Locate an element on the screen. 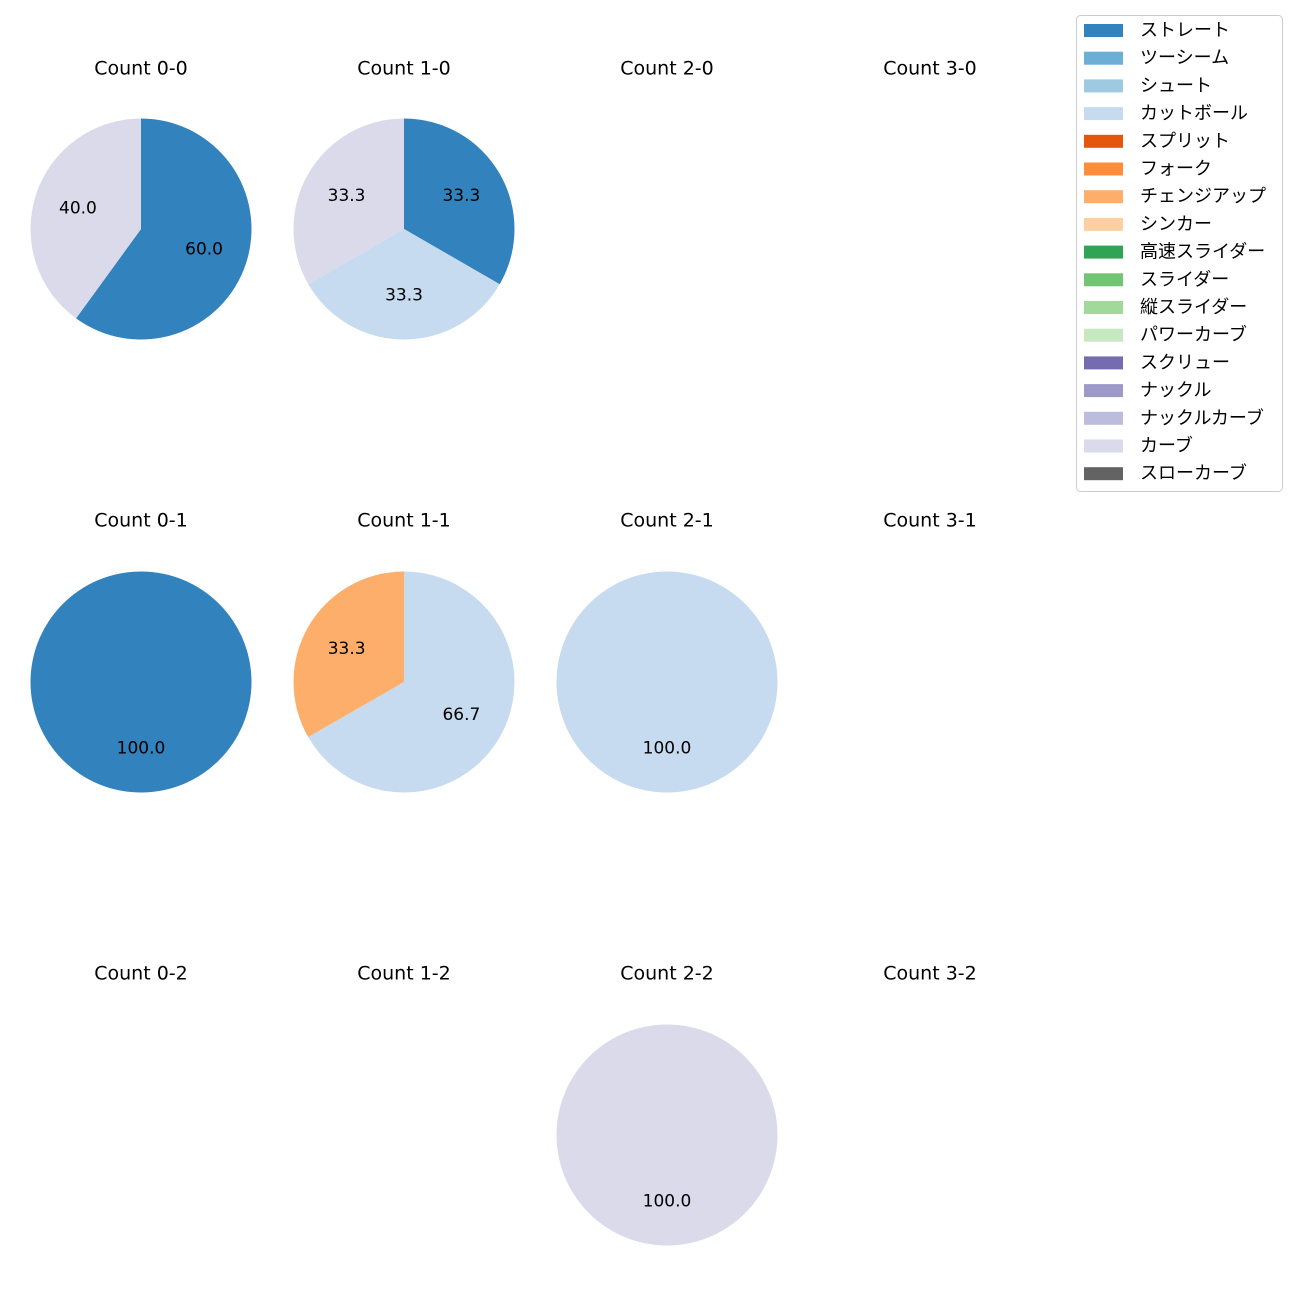 The image size is (1300, 1300). legend-item: スローカーブ is located at coordinates (1165, 473).